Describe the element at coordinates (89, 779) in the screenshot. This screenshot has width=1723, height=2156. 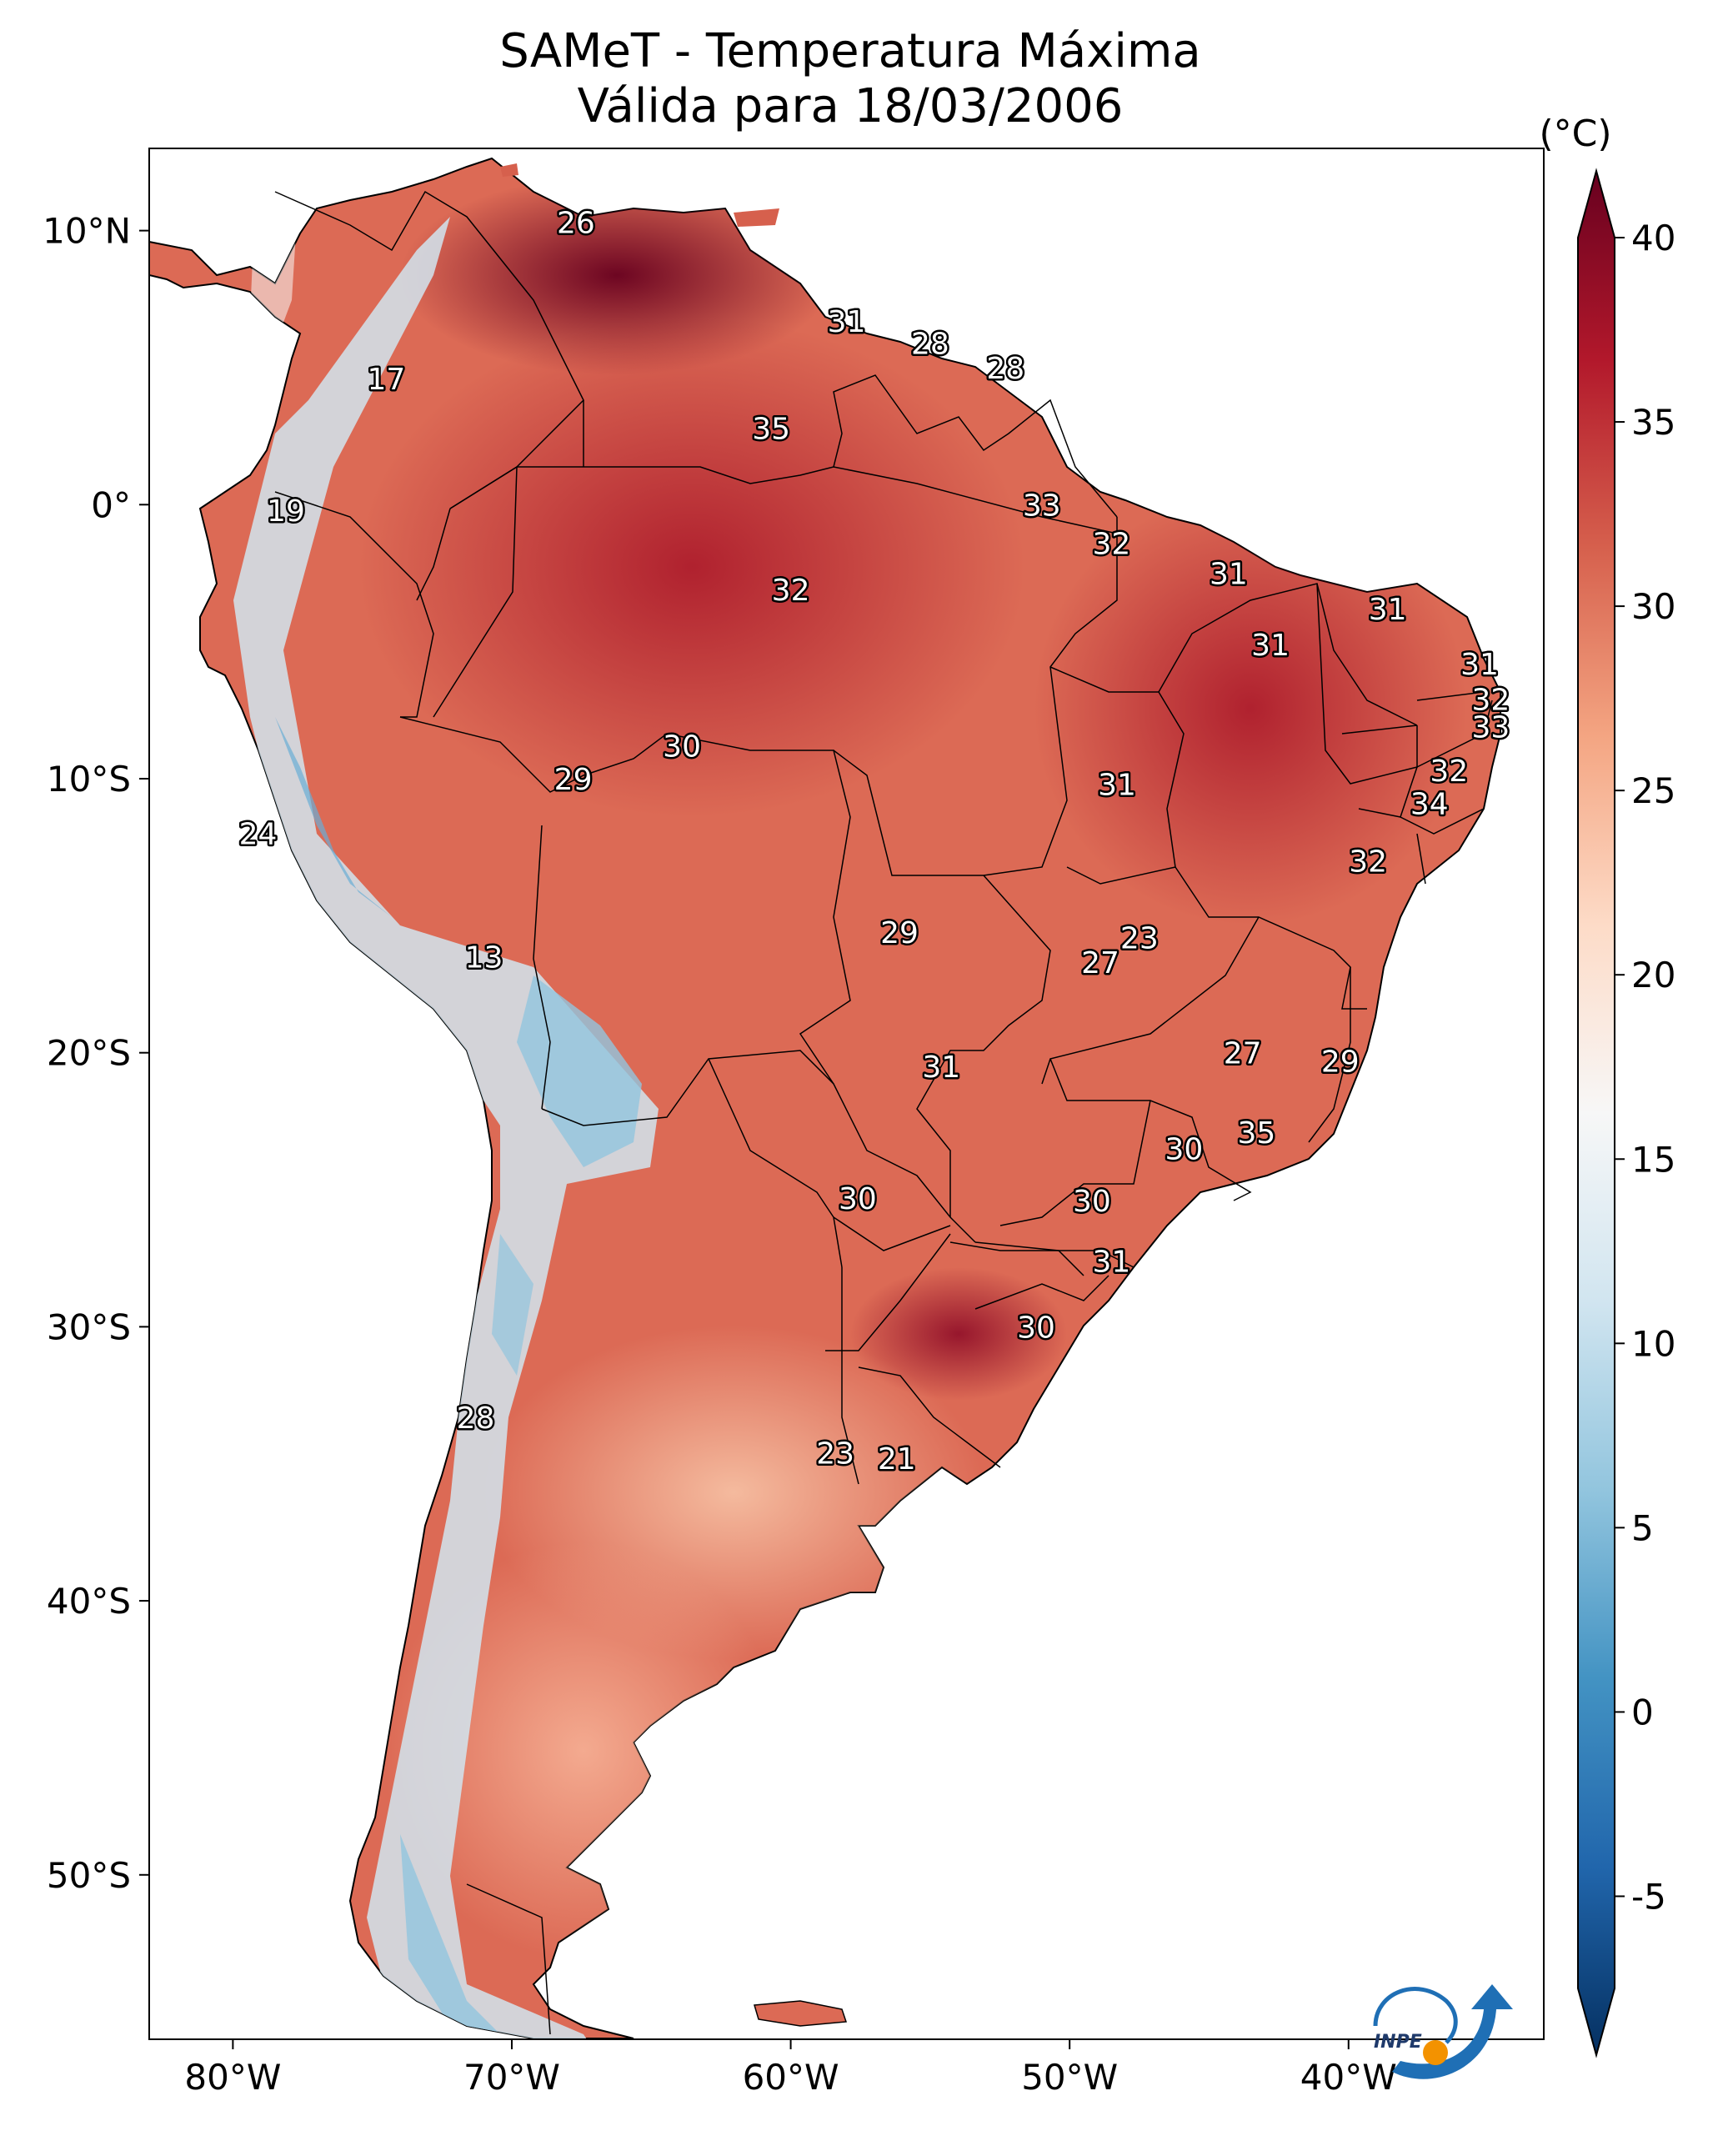
I see `lat-tick-label: 10°S` at that location.